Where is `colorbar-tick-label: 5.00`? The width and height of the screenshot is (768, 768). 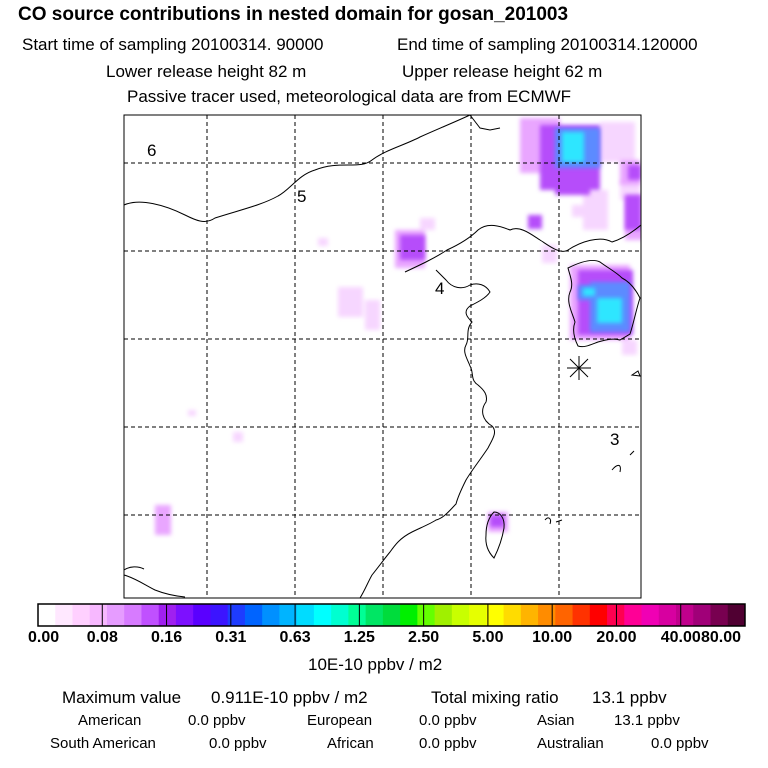
colorbar-tick-label: 5.00 is located at coordinates (488, 637).